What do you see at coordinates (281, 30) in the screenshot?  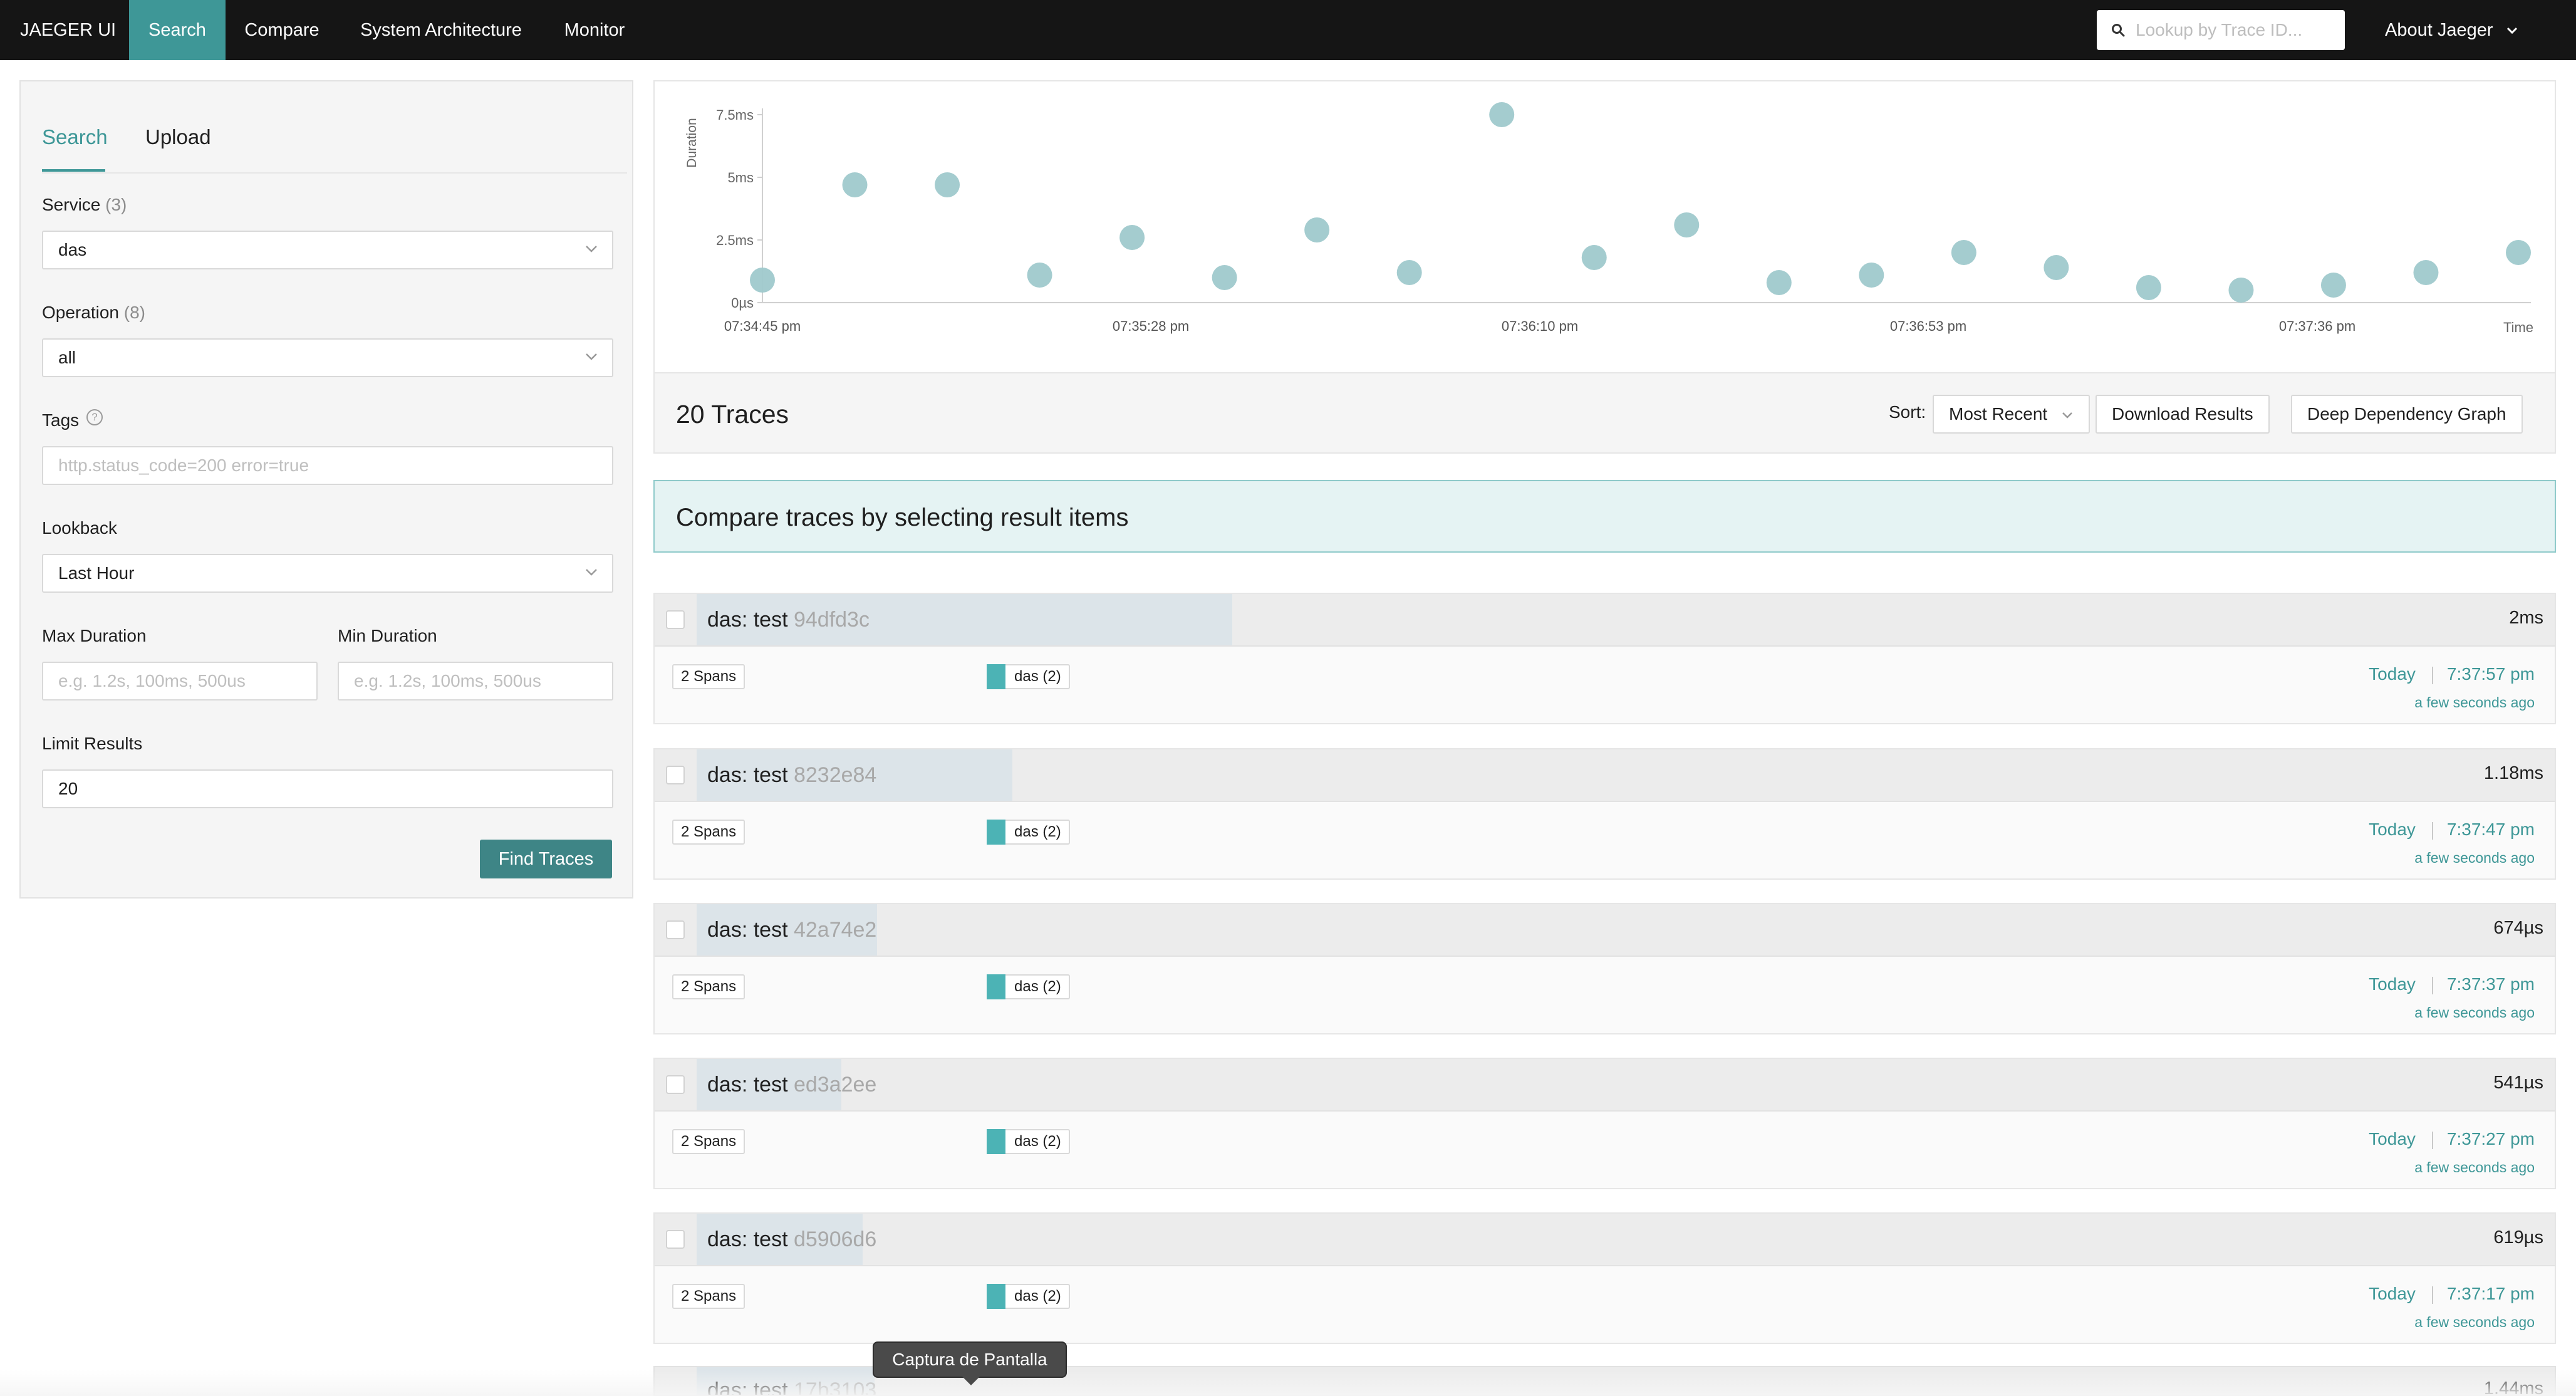 I see `nav-compare: Compare` at bounding box center [281, 30].